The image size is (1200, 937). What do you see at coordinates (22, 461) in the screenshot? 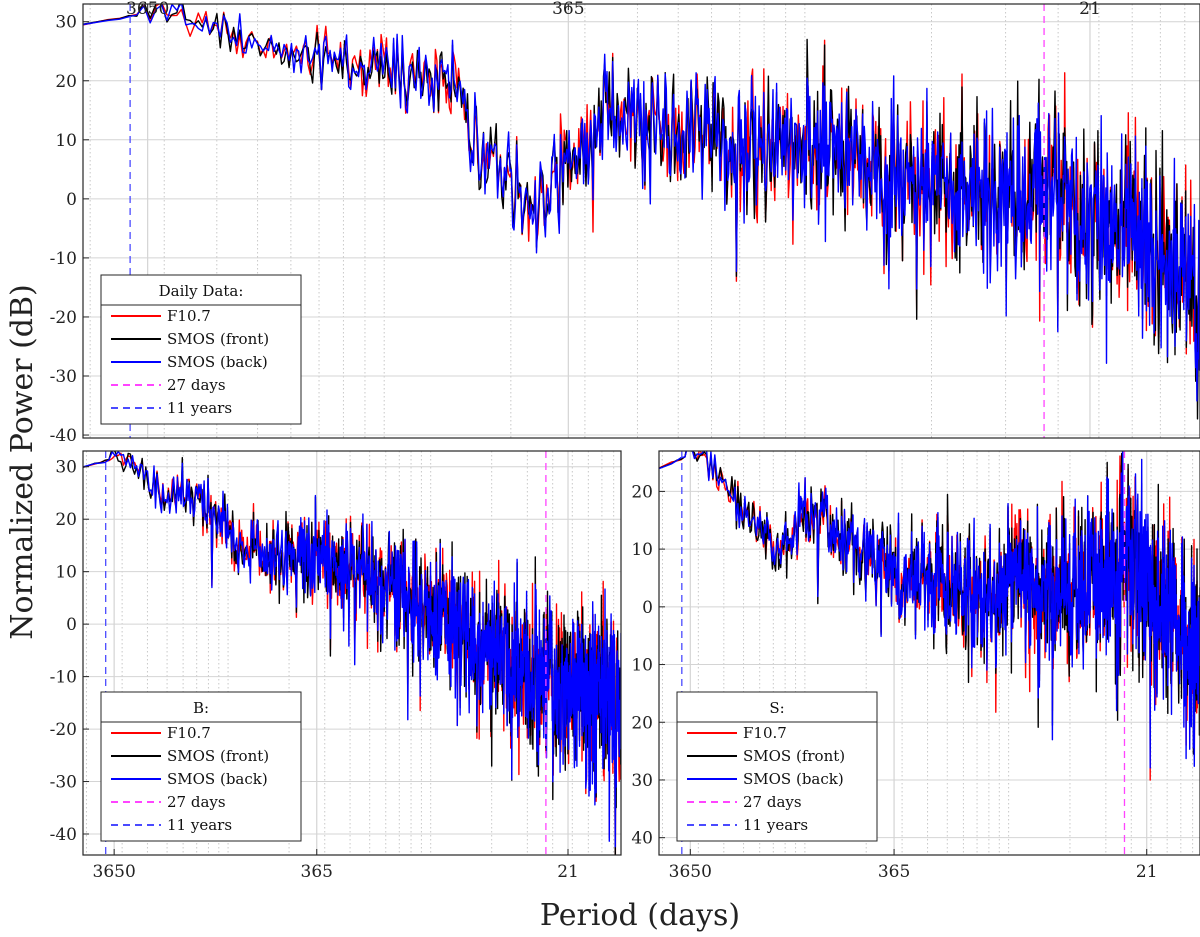
I see `y-axis-label: Normalized Power (dB)` at bounding box center [22, 461].